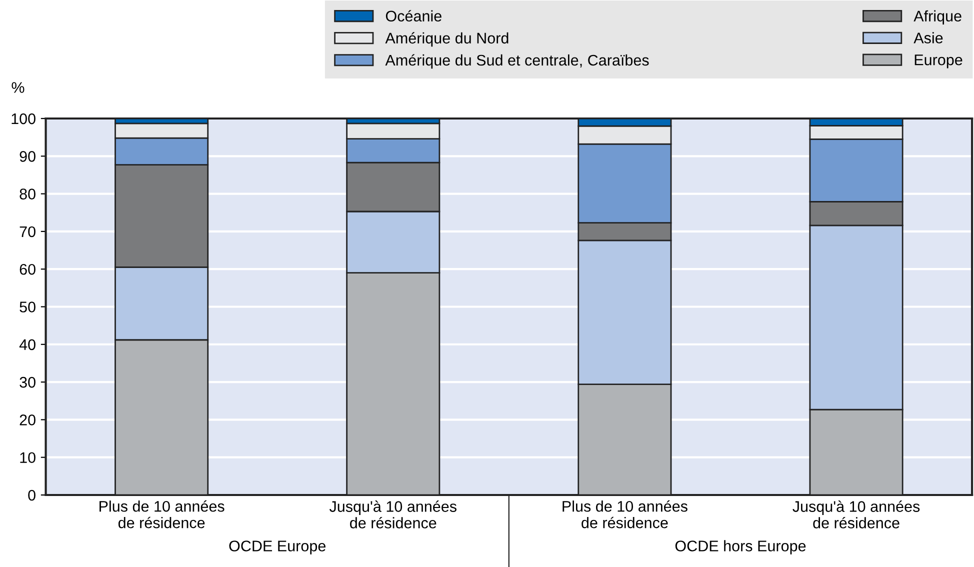 This screenshot has width=974, height=567. What do you see at coordinates (446, 39) in the screenshot?
I see `legend-label: Amérique du Nord` at bounding box center [446, 39].